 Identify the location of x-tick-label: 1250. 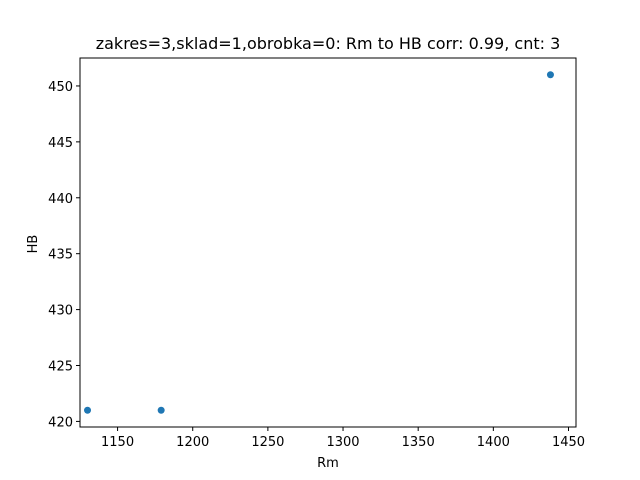
(267, 442).